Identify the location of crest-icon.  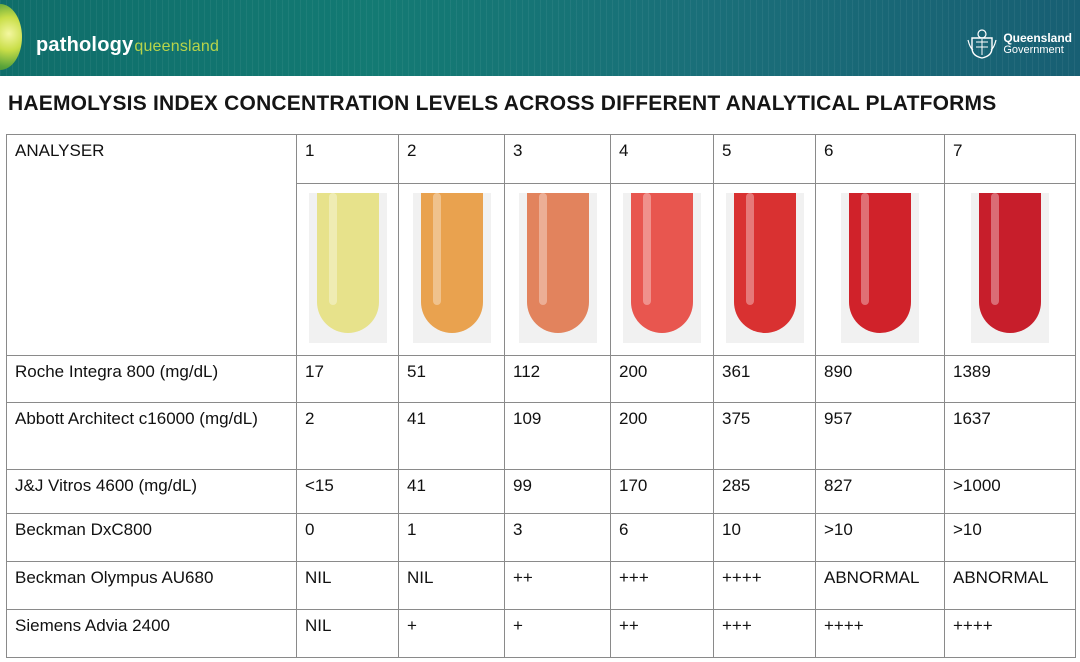
(982, 44).